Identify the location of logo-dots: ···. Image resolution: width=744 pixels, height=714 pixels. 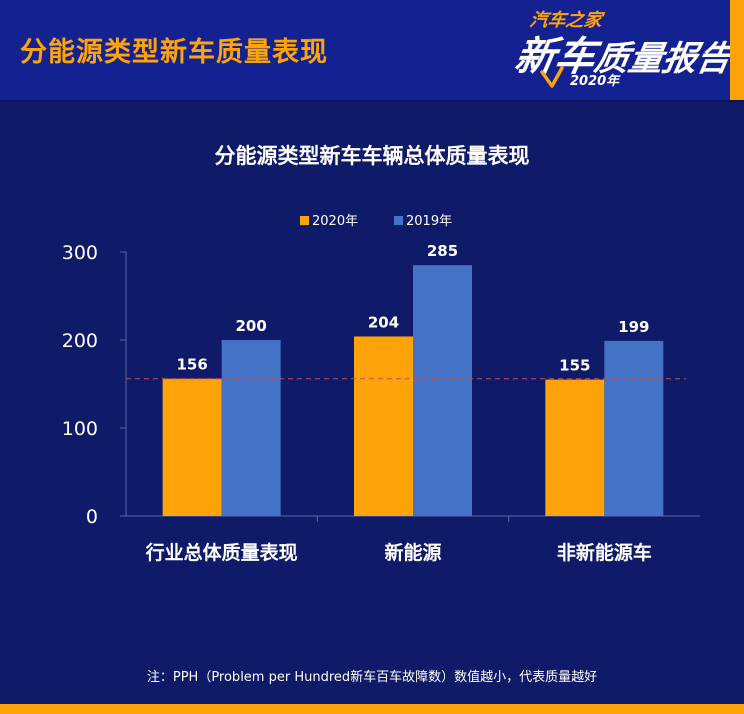
(676, 53).